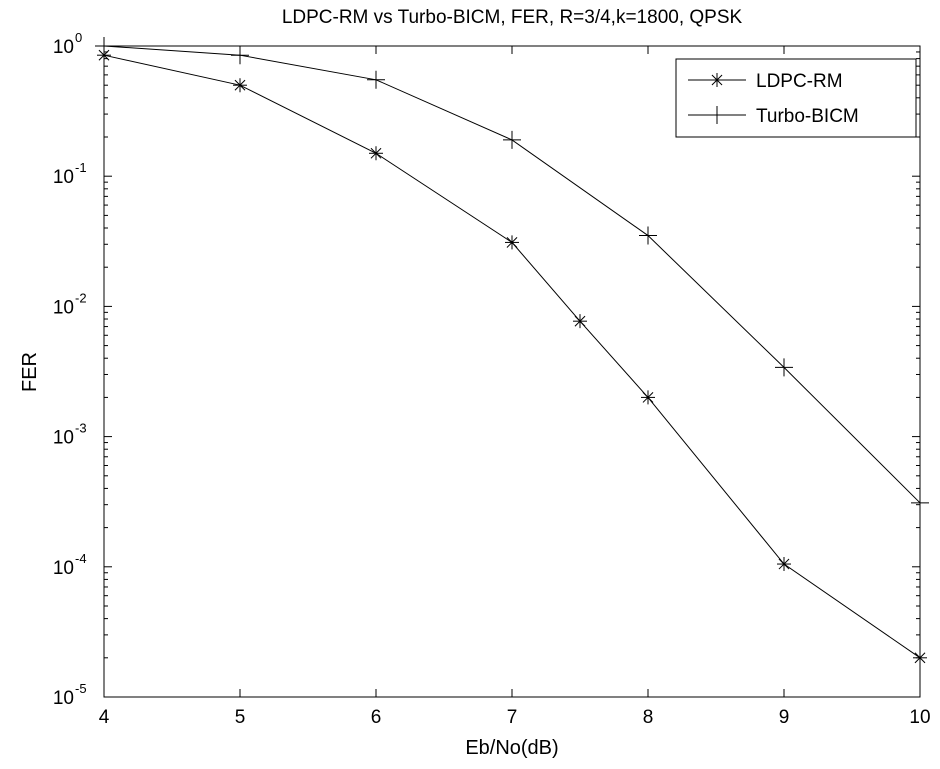  Describe the element at coordinates (81, 167) in the screenshot. I see `y-tick-exponent: -1` at that location.